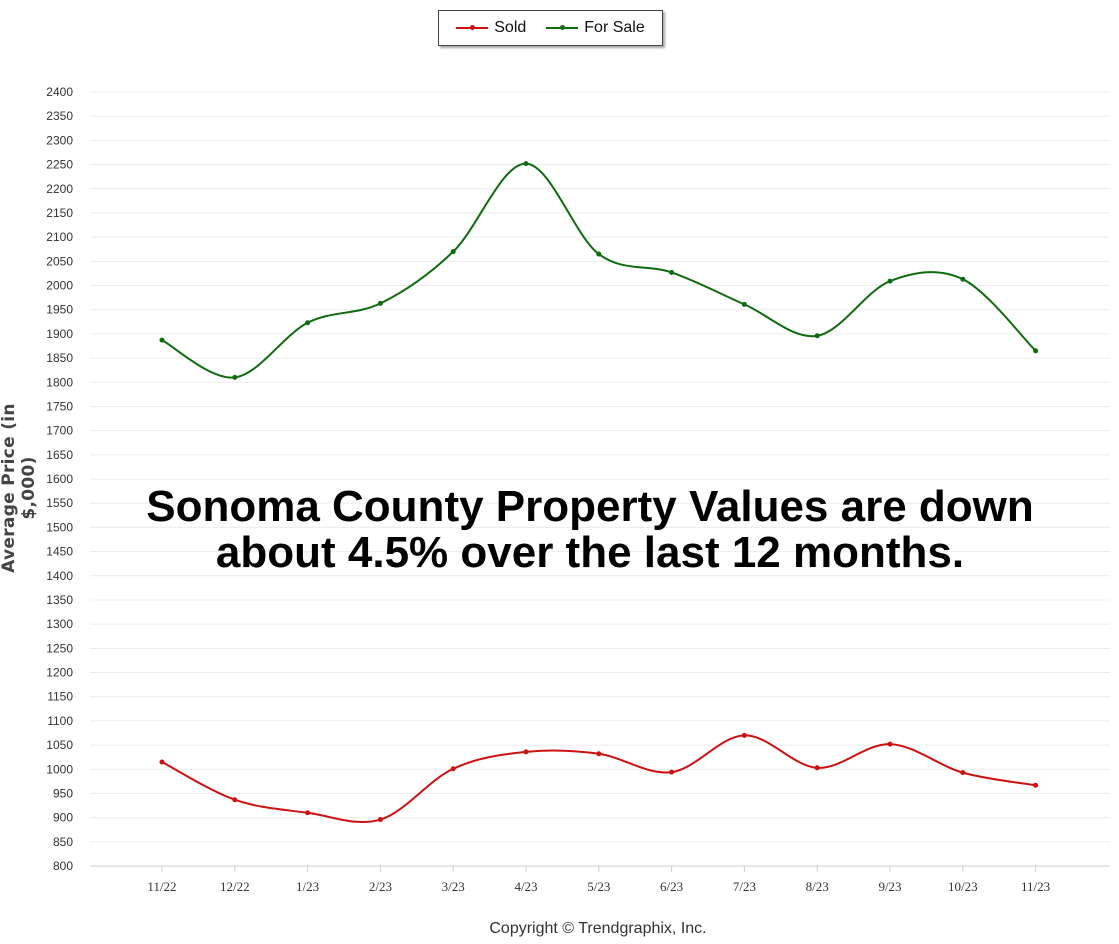 The height and width of the screenshot is (944, 1119). What do you see at coordinates (59, 286) in the screenshot?
I see `y-tick-label: 2000` at bounding box center [59, 286].